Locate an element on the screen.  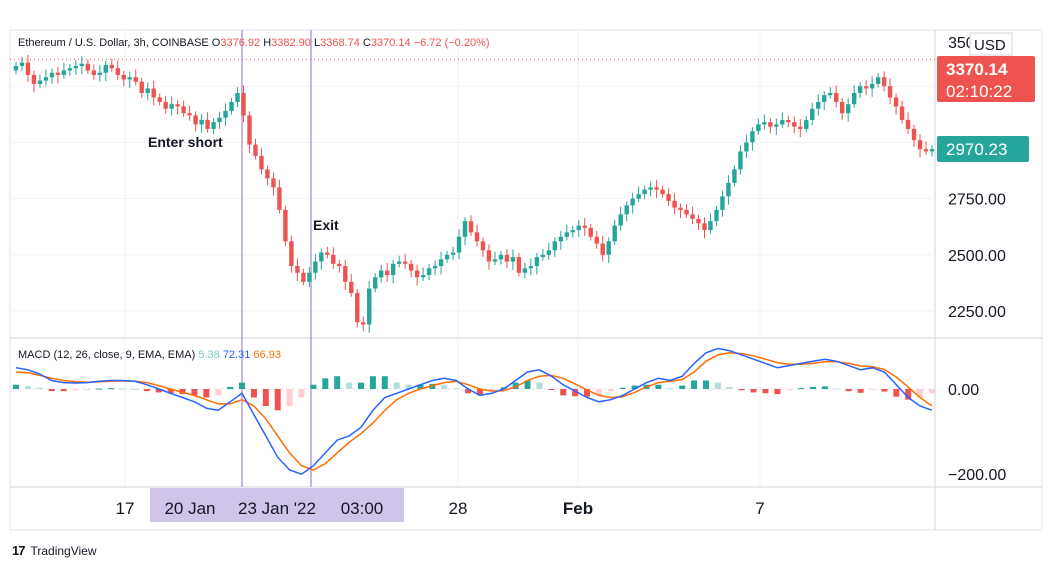
tradingview-logo: 17 TradingView is located at coordinates (54, 550).